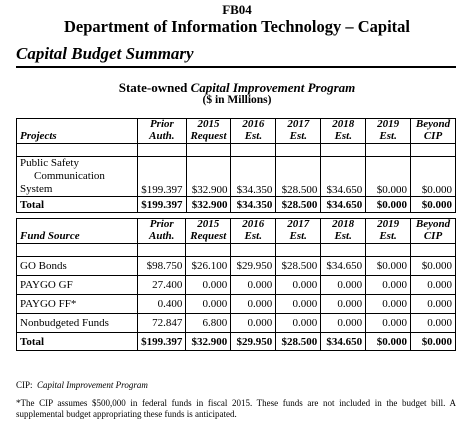 This screenshot has width=474, height=436. Describe the element at coordinates (162, 323) in the screenshot. I see `value-cell: 72.847` at that location.